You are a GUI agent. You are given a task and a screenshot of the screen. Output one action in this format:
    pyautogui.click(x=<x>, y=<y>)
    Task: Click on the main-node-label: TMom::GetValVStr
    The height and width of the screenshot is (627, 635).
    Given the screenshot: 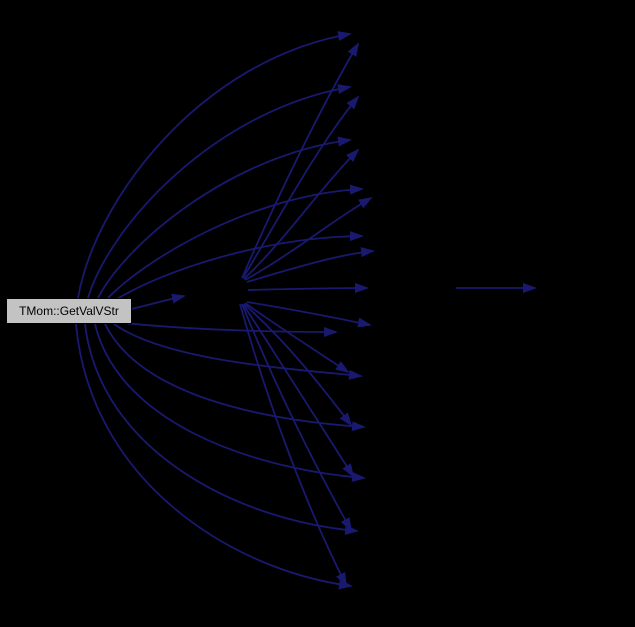 What is the action you would take?
    pyautogui.click(x=69, y=311)
    